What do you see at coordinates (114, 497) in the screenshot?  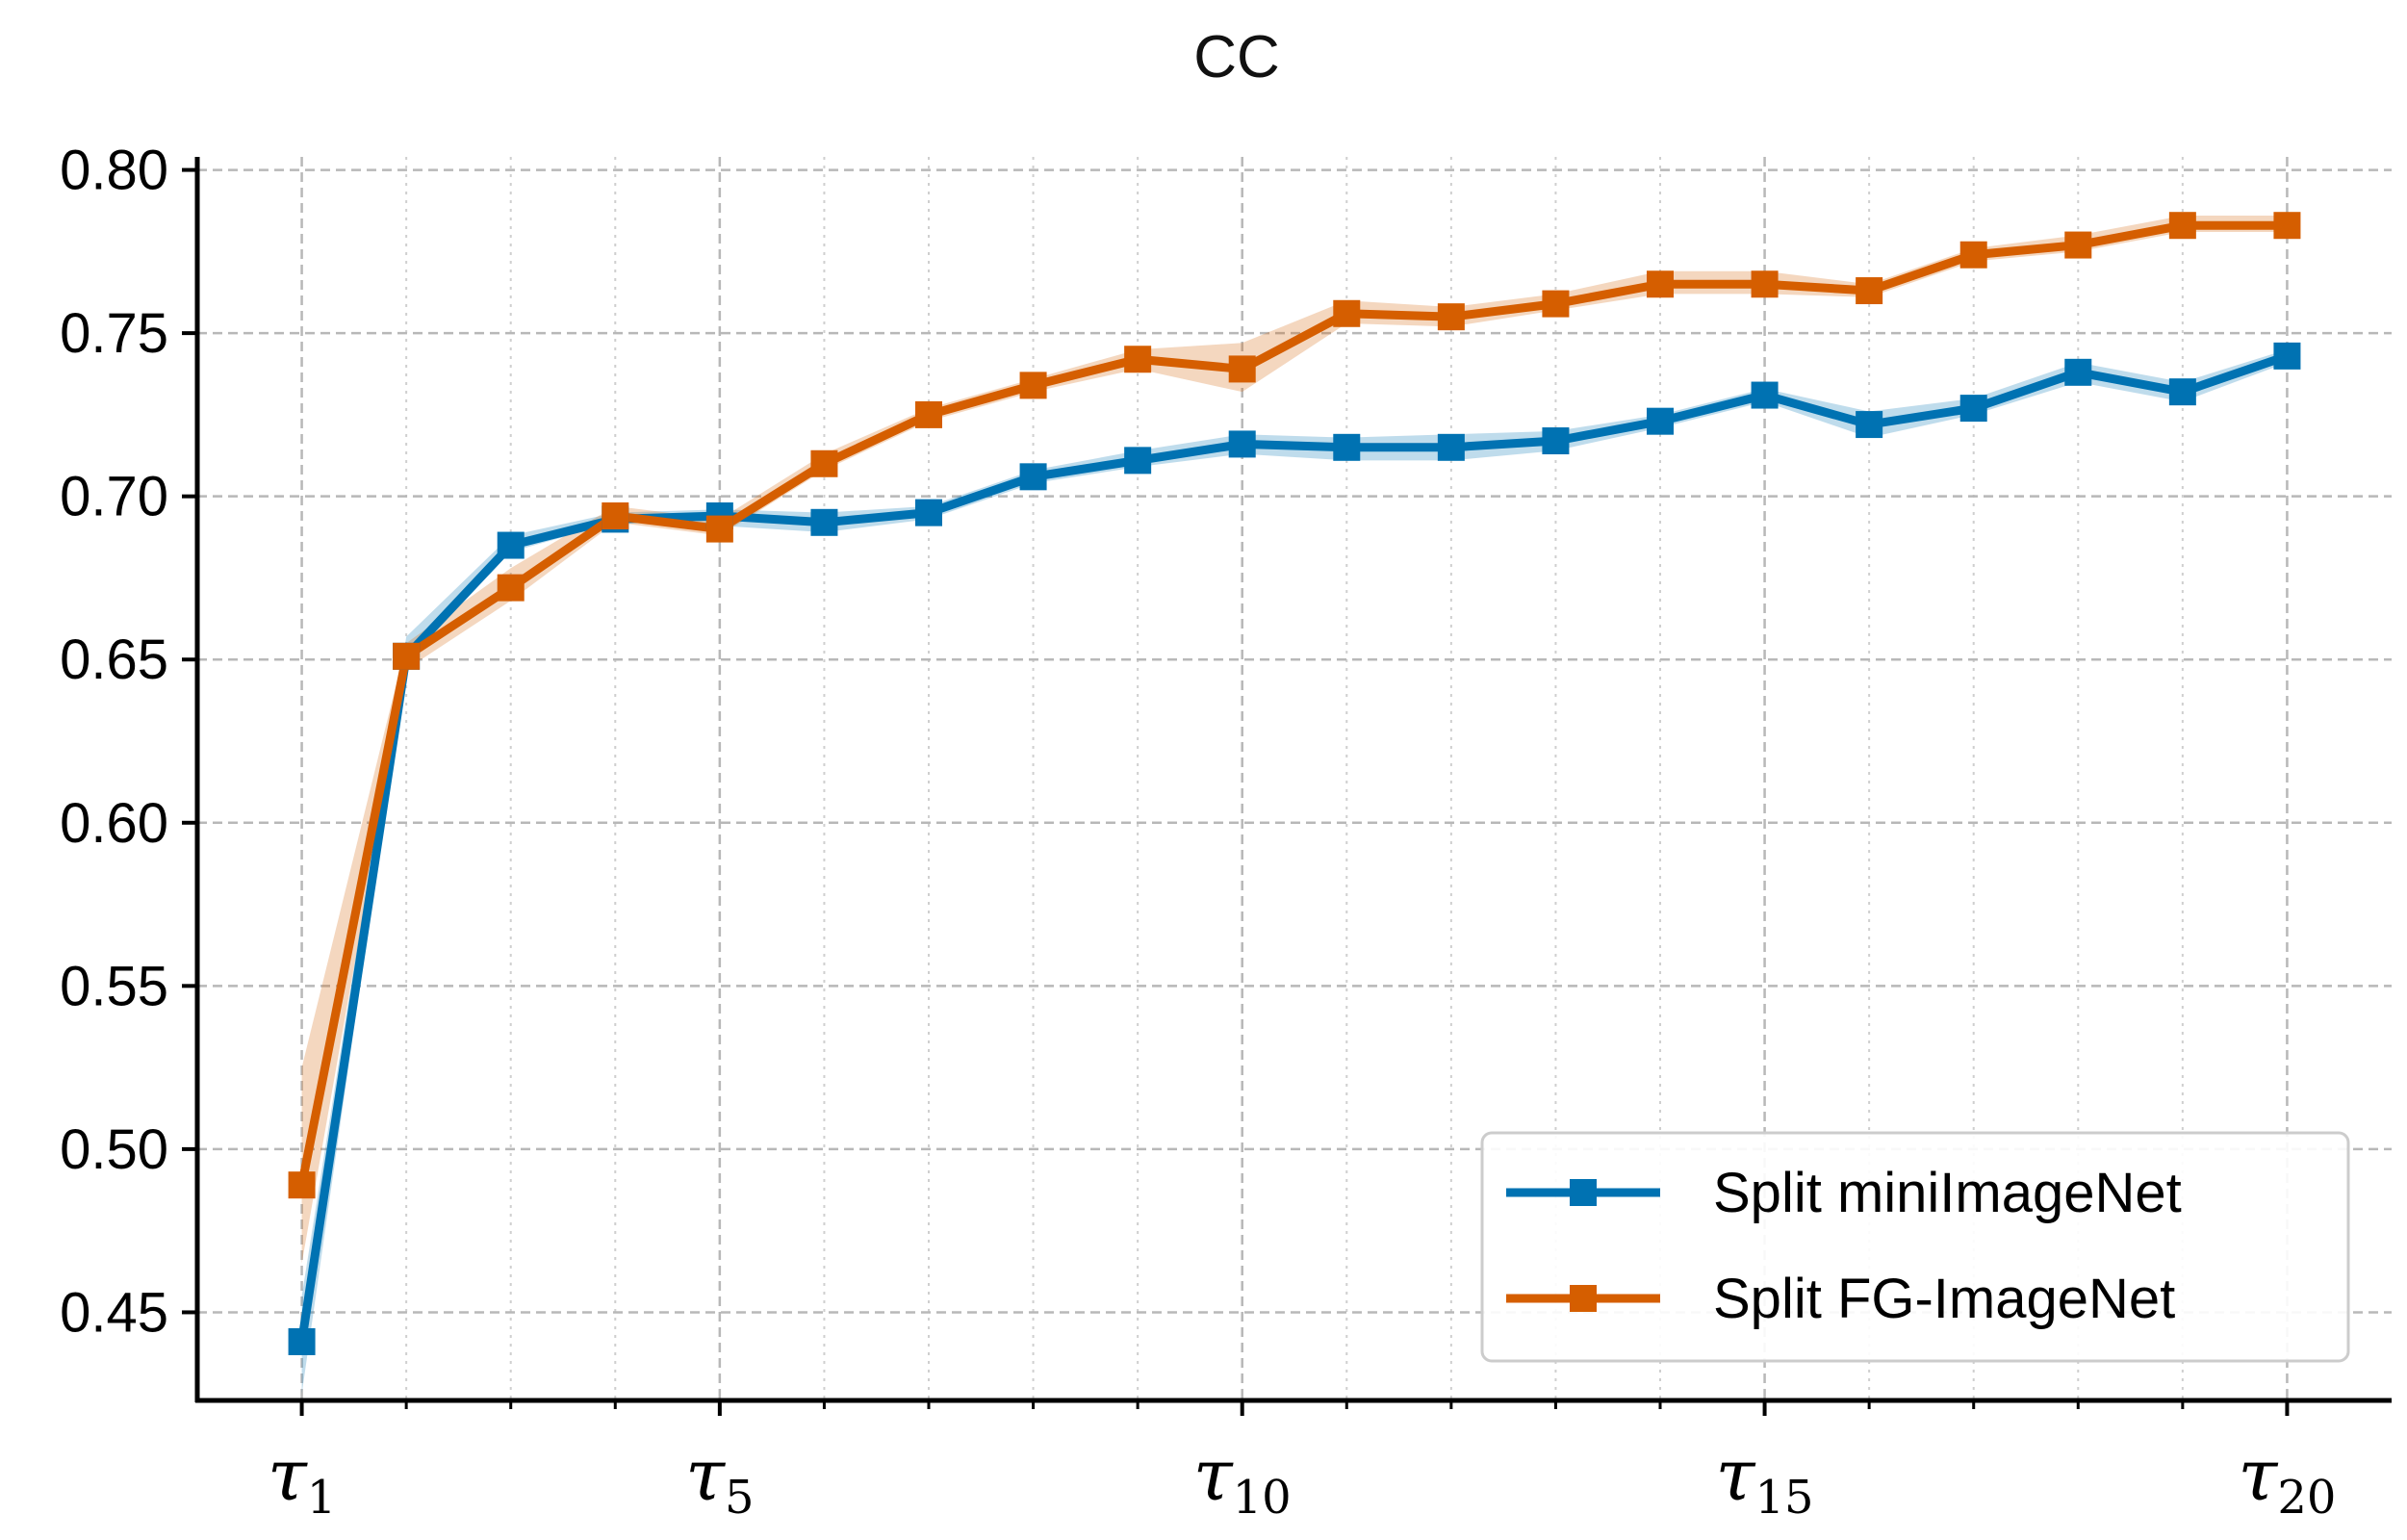 I see `y-tick-label: 0.70` at bounding box center [114, 497].